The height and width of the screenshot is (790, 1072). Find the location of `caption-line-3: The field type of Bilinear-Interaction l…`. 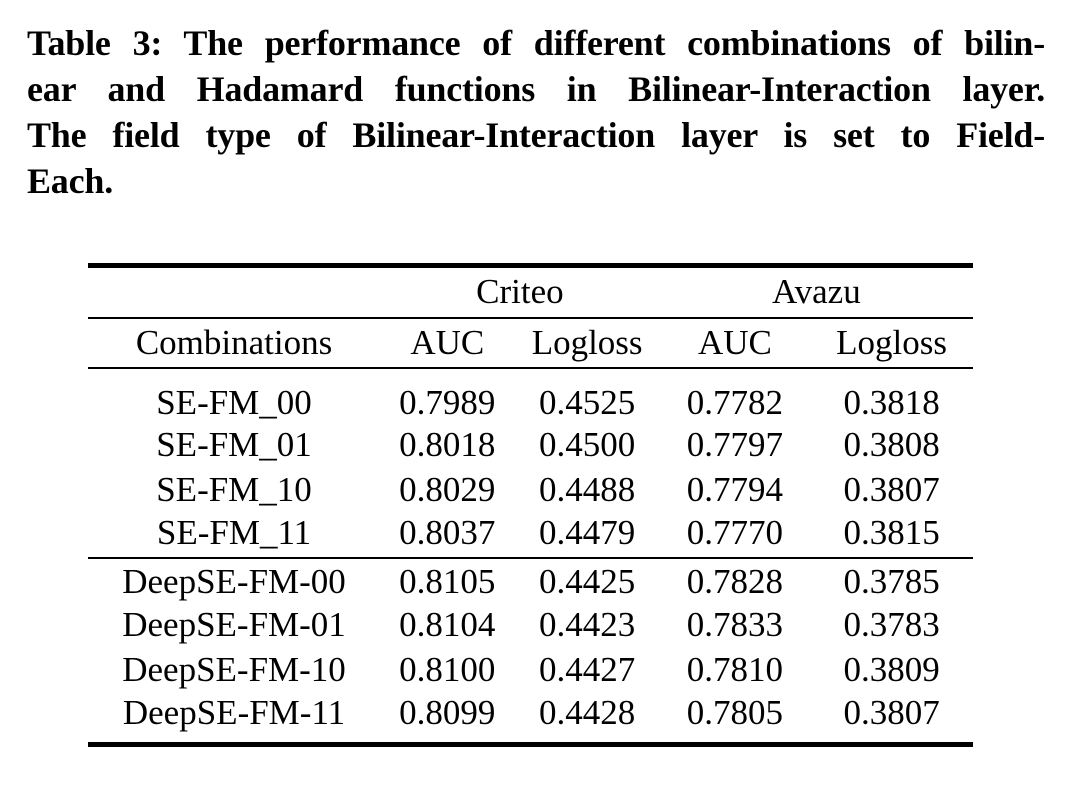

caption-line-3: The field type of Bilinear-Interaction l… is located at coordinates (536, 135).